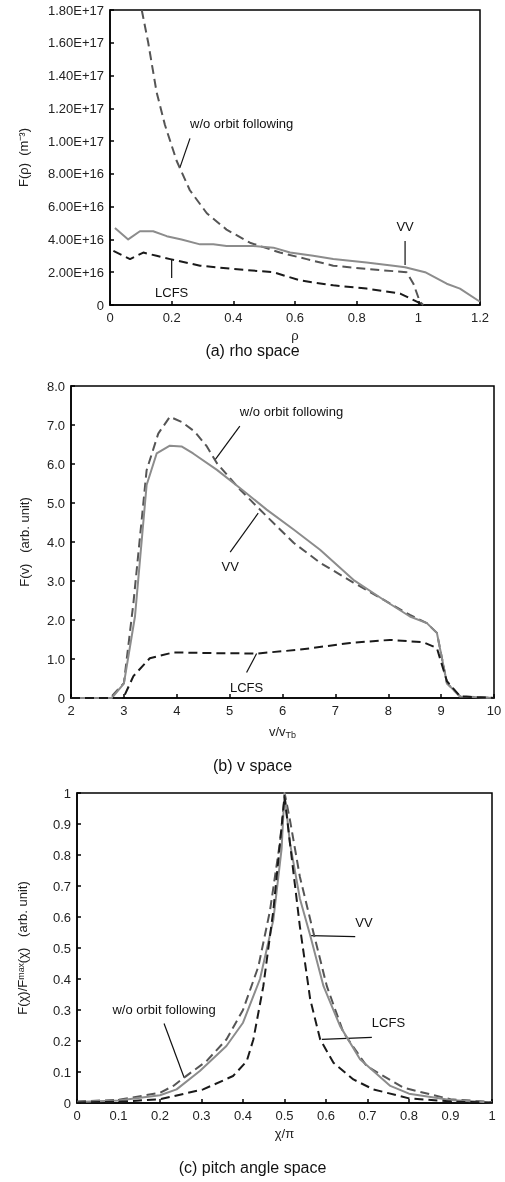 The height and width of the screenshot is (1182, 505). Describe the element at coordinates (284, 1133) in the screenshot. I see `x-axis-title: χ/π` at that location.